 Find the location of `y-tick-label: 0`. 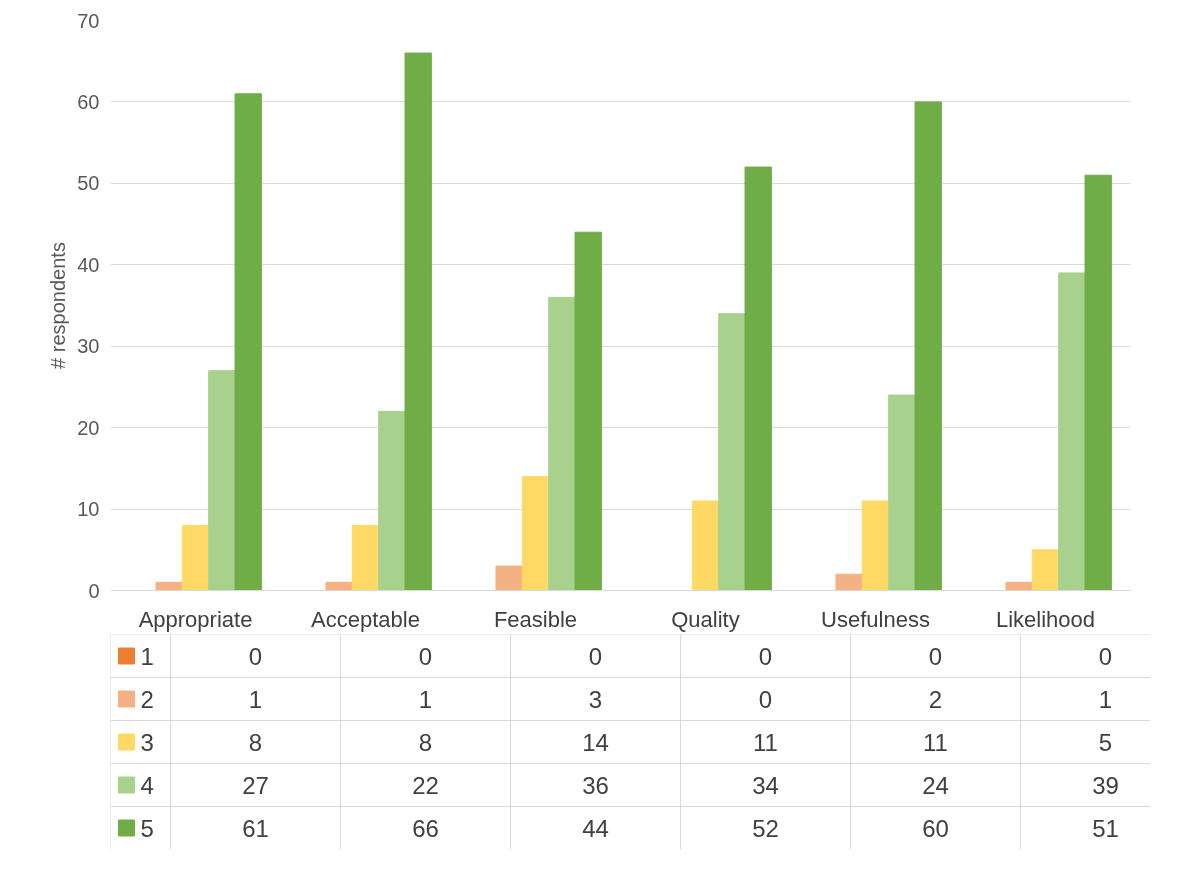

y-tick-label: 0 is located at coordinates (94, 590).